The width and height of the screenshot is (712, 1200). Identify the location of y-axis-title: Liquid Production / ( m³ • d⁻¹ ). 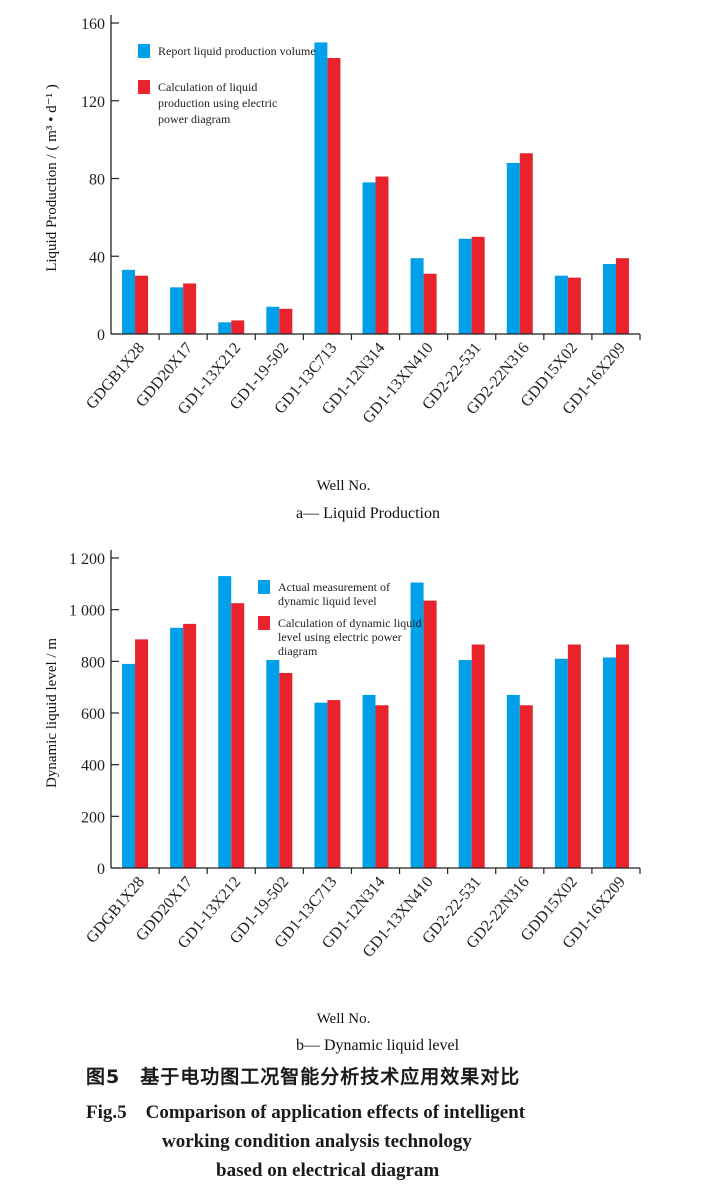
(52, 178).